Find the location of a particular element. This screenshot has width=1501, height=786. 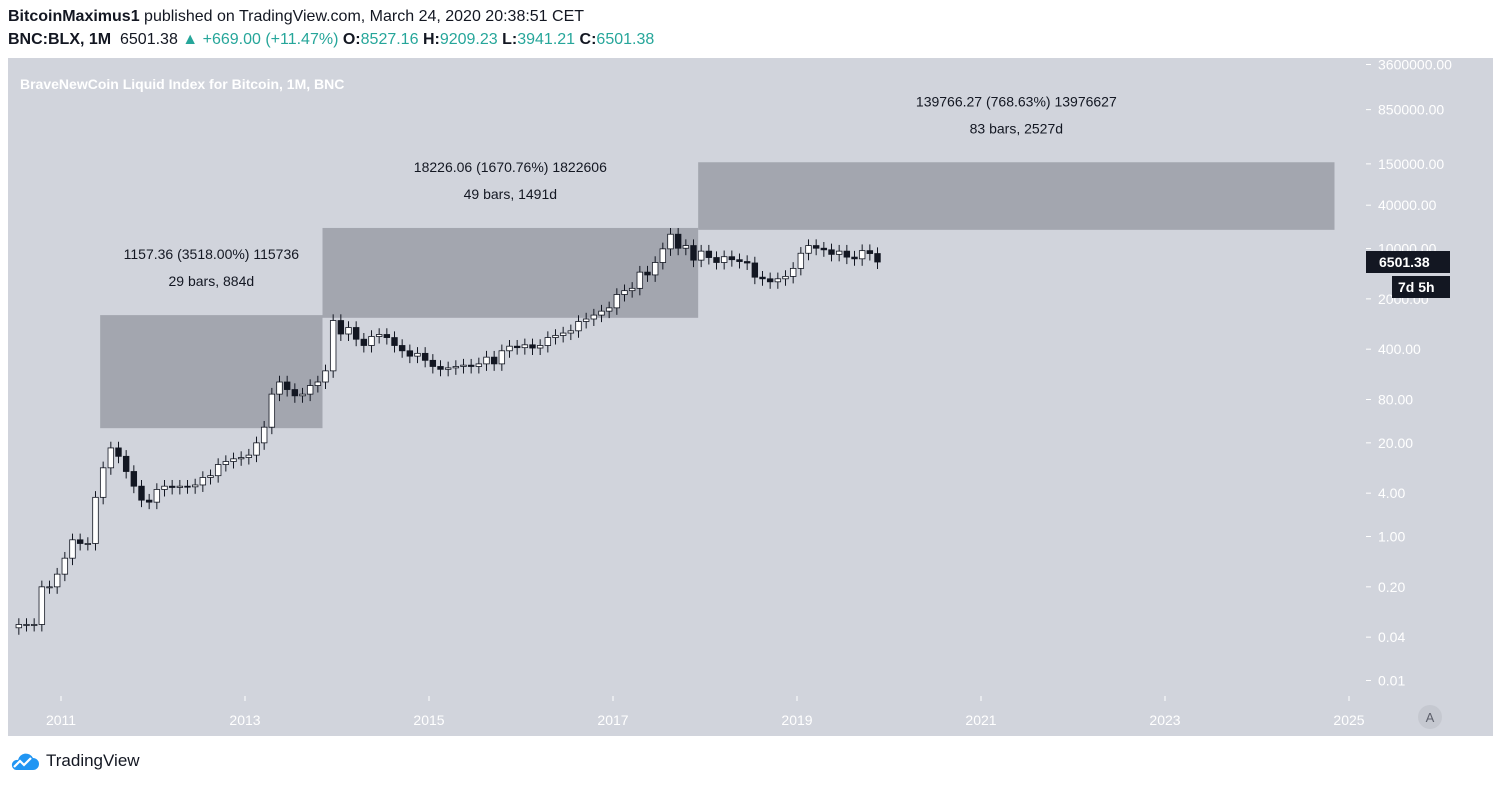

y-tick-label: 850000.00 is located at coordinates (1411, 110).